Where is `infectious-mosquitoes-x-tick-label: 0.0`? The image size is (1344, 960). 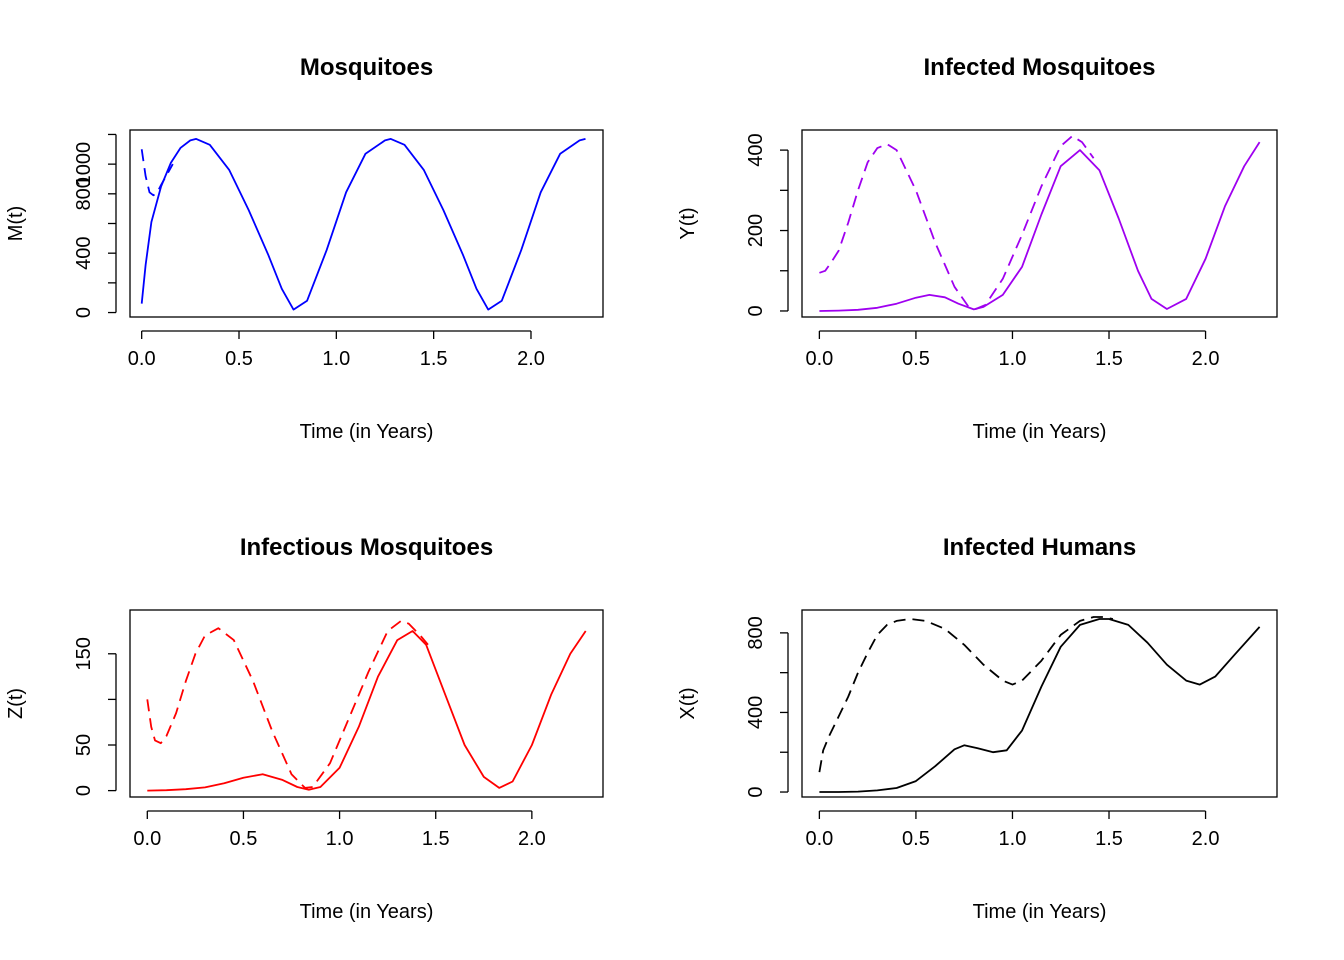
infectious-mosquitoes-x-tick-label: 0.0 is located at coordinates (147, 839).